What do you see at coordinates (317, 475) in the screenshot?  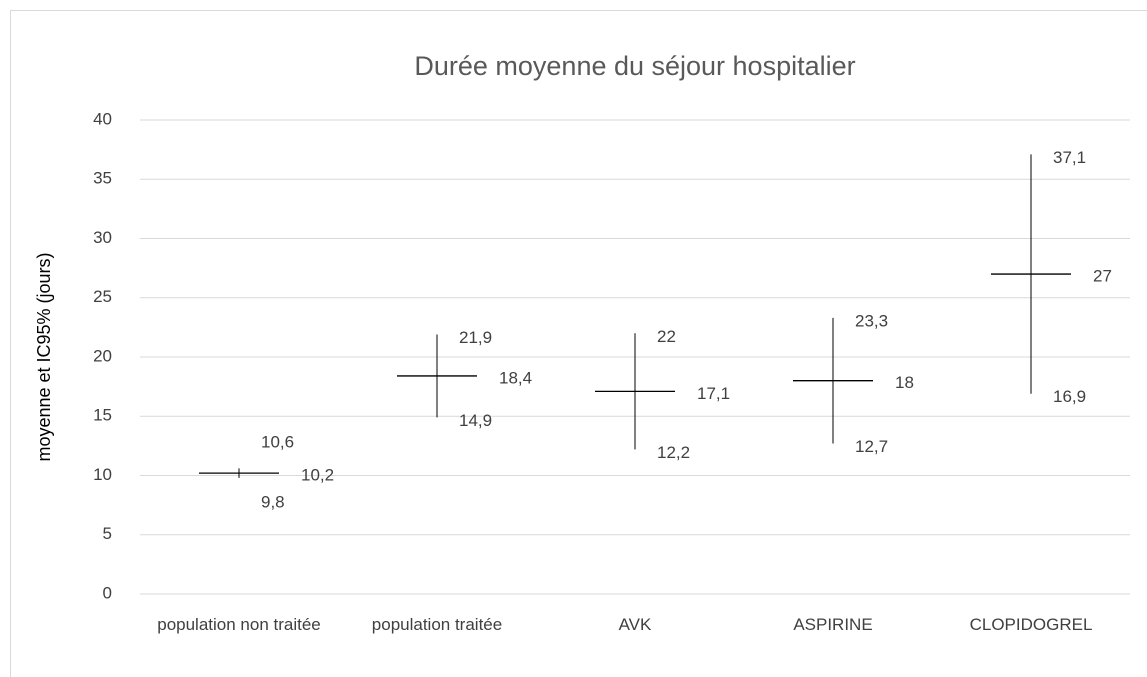 I see `mean-label: 10,2` at bounding box center [317, 475].